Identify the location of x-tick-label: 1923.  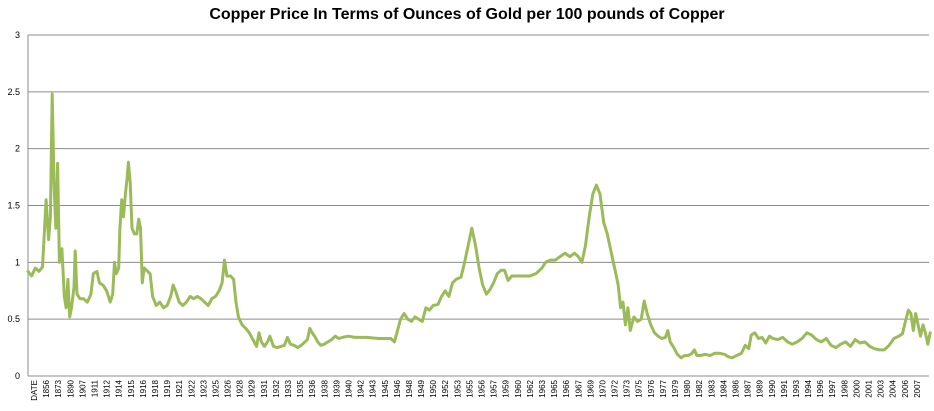
(203, 388).